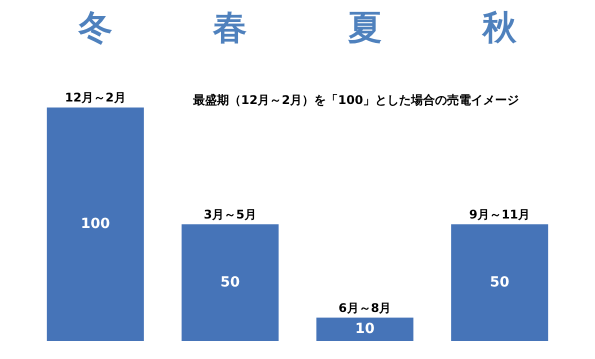 The height and width of the screenshot is (359, 595). Describe the element at coordinates (365, 307) in the screenshot. I see `annotation: 6月～8月` at that location.